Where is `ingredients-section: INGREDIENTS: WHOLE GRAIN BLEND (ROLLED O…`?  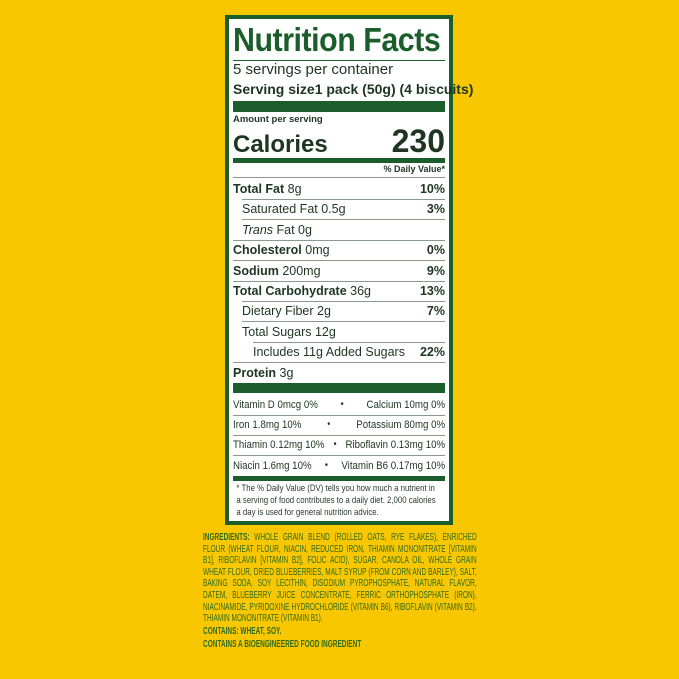
ingredients-section: INGREDIENTS: WHOLE GRAIN BLEND (ROLLED O… is located at coordinates (340, 591).